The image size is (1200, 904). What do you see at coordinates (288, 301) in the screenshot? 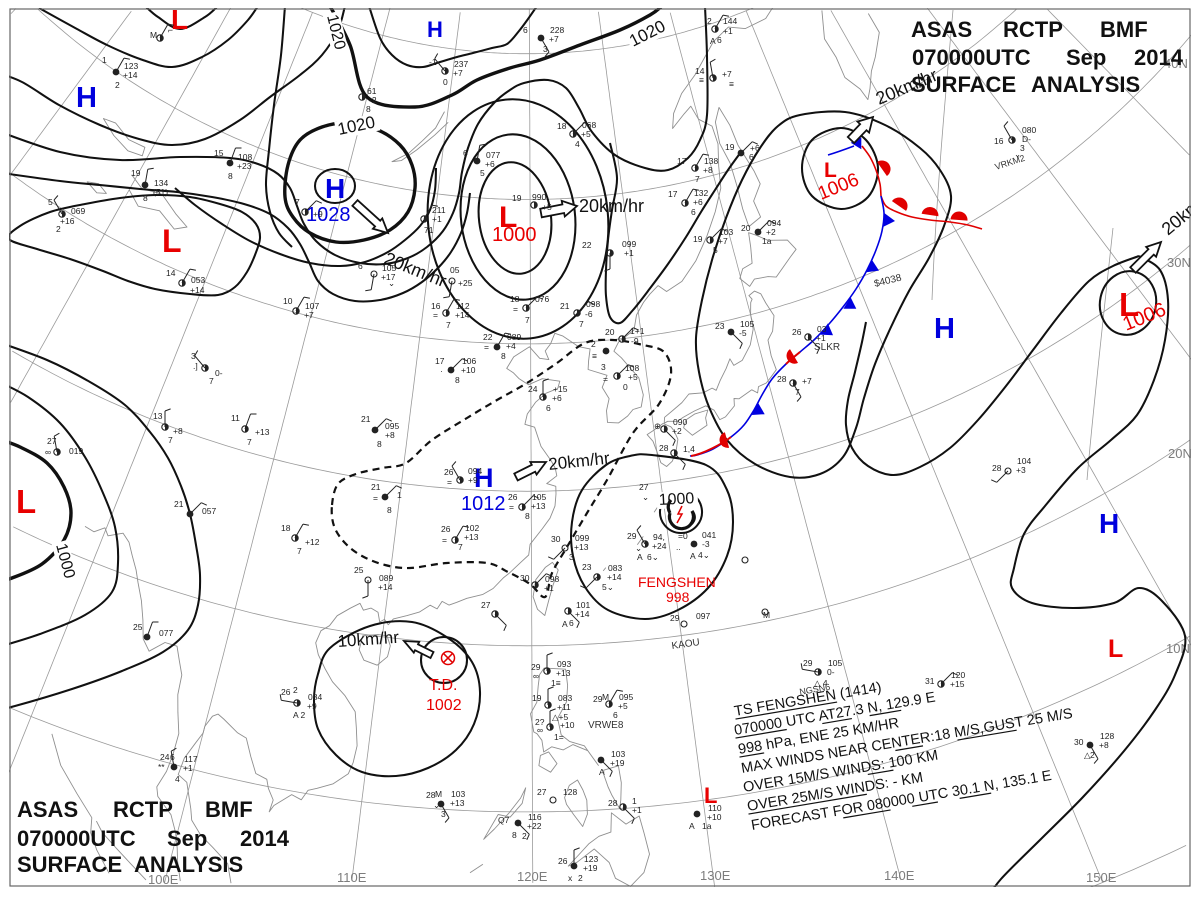
I see `svg-text: 10` at bounding box center [288, 301].